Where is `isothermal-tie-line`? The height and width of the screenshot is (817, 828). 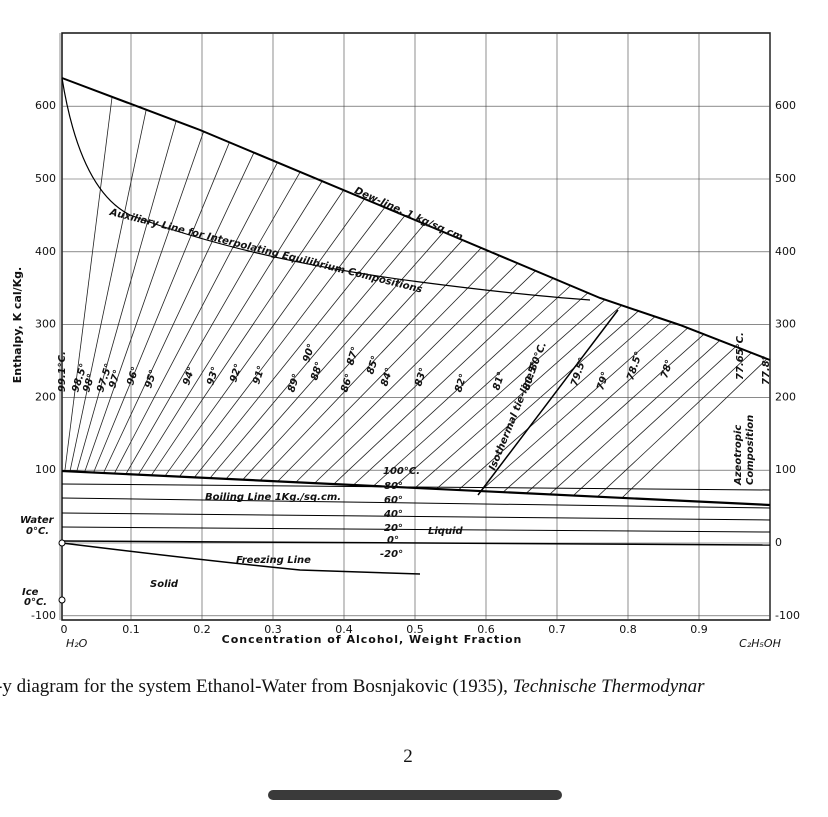
isothermal-tie-line is located at coordinates (548, 402).